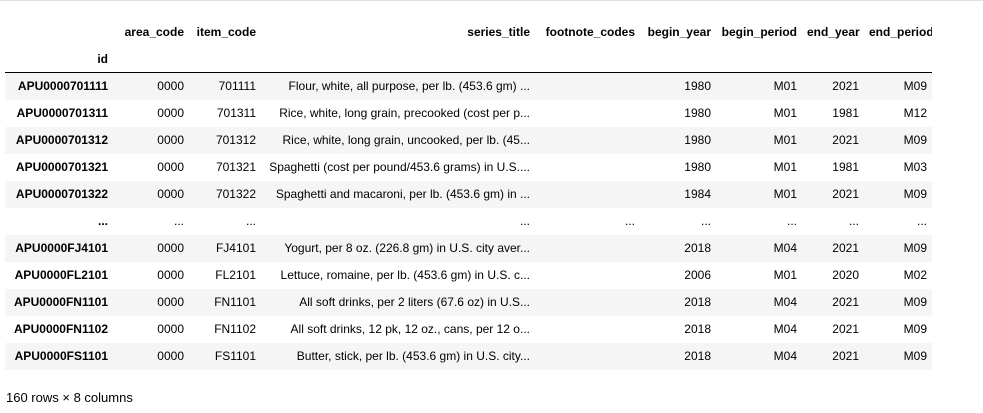 Image resolution: width=983 pixels, height=413 pixels. What do you see at coordinates (59, 31) in the screenshot?
I see `corner-cell` at bounding box center [59, 31].